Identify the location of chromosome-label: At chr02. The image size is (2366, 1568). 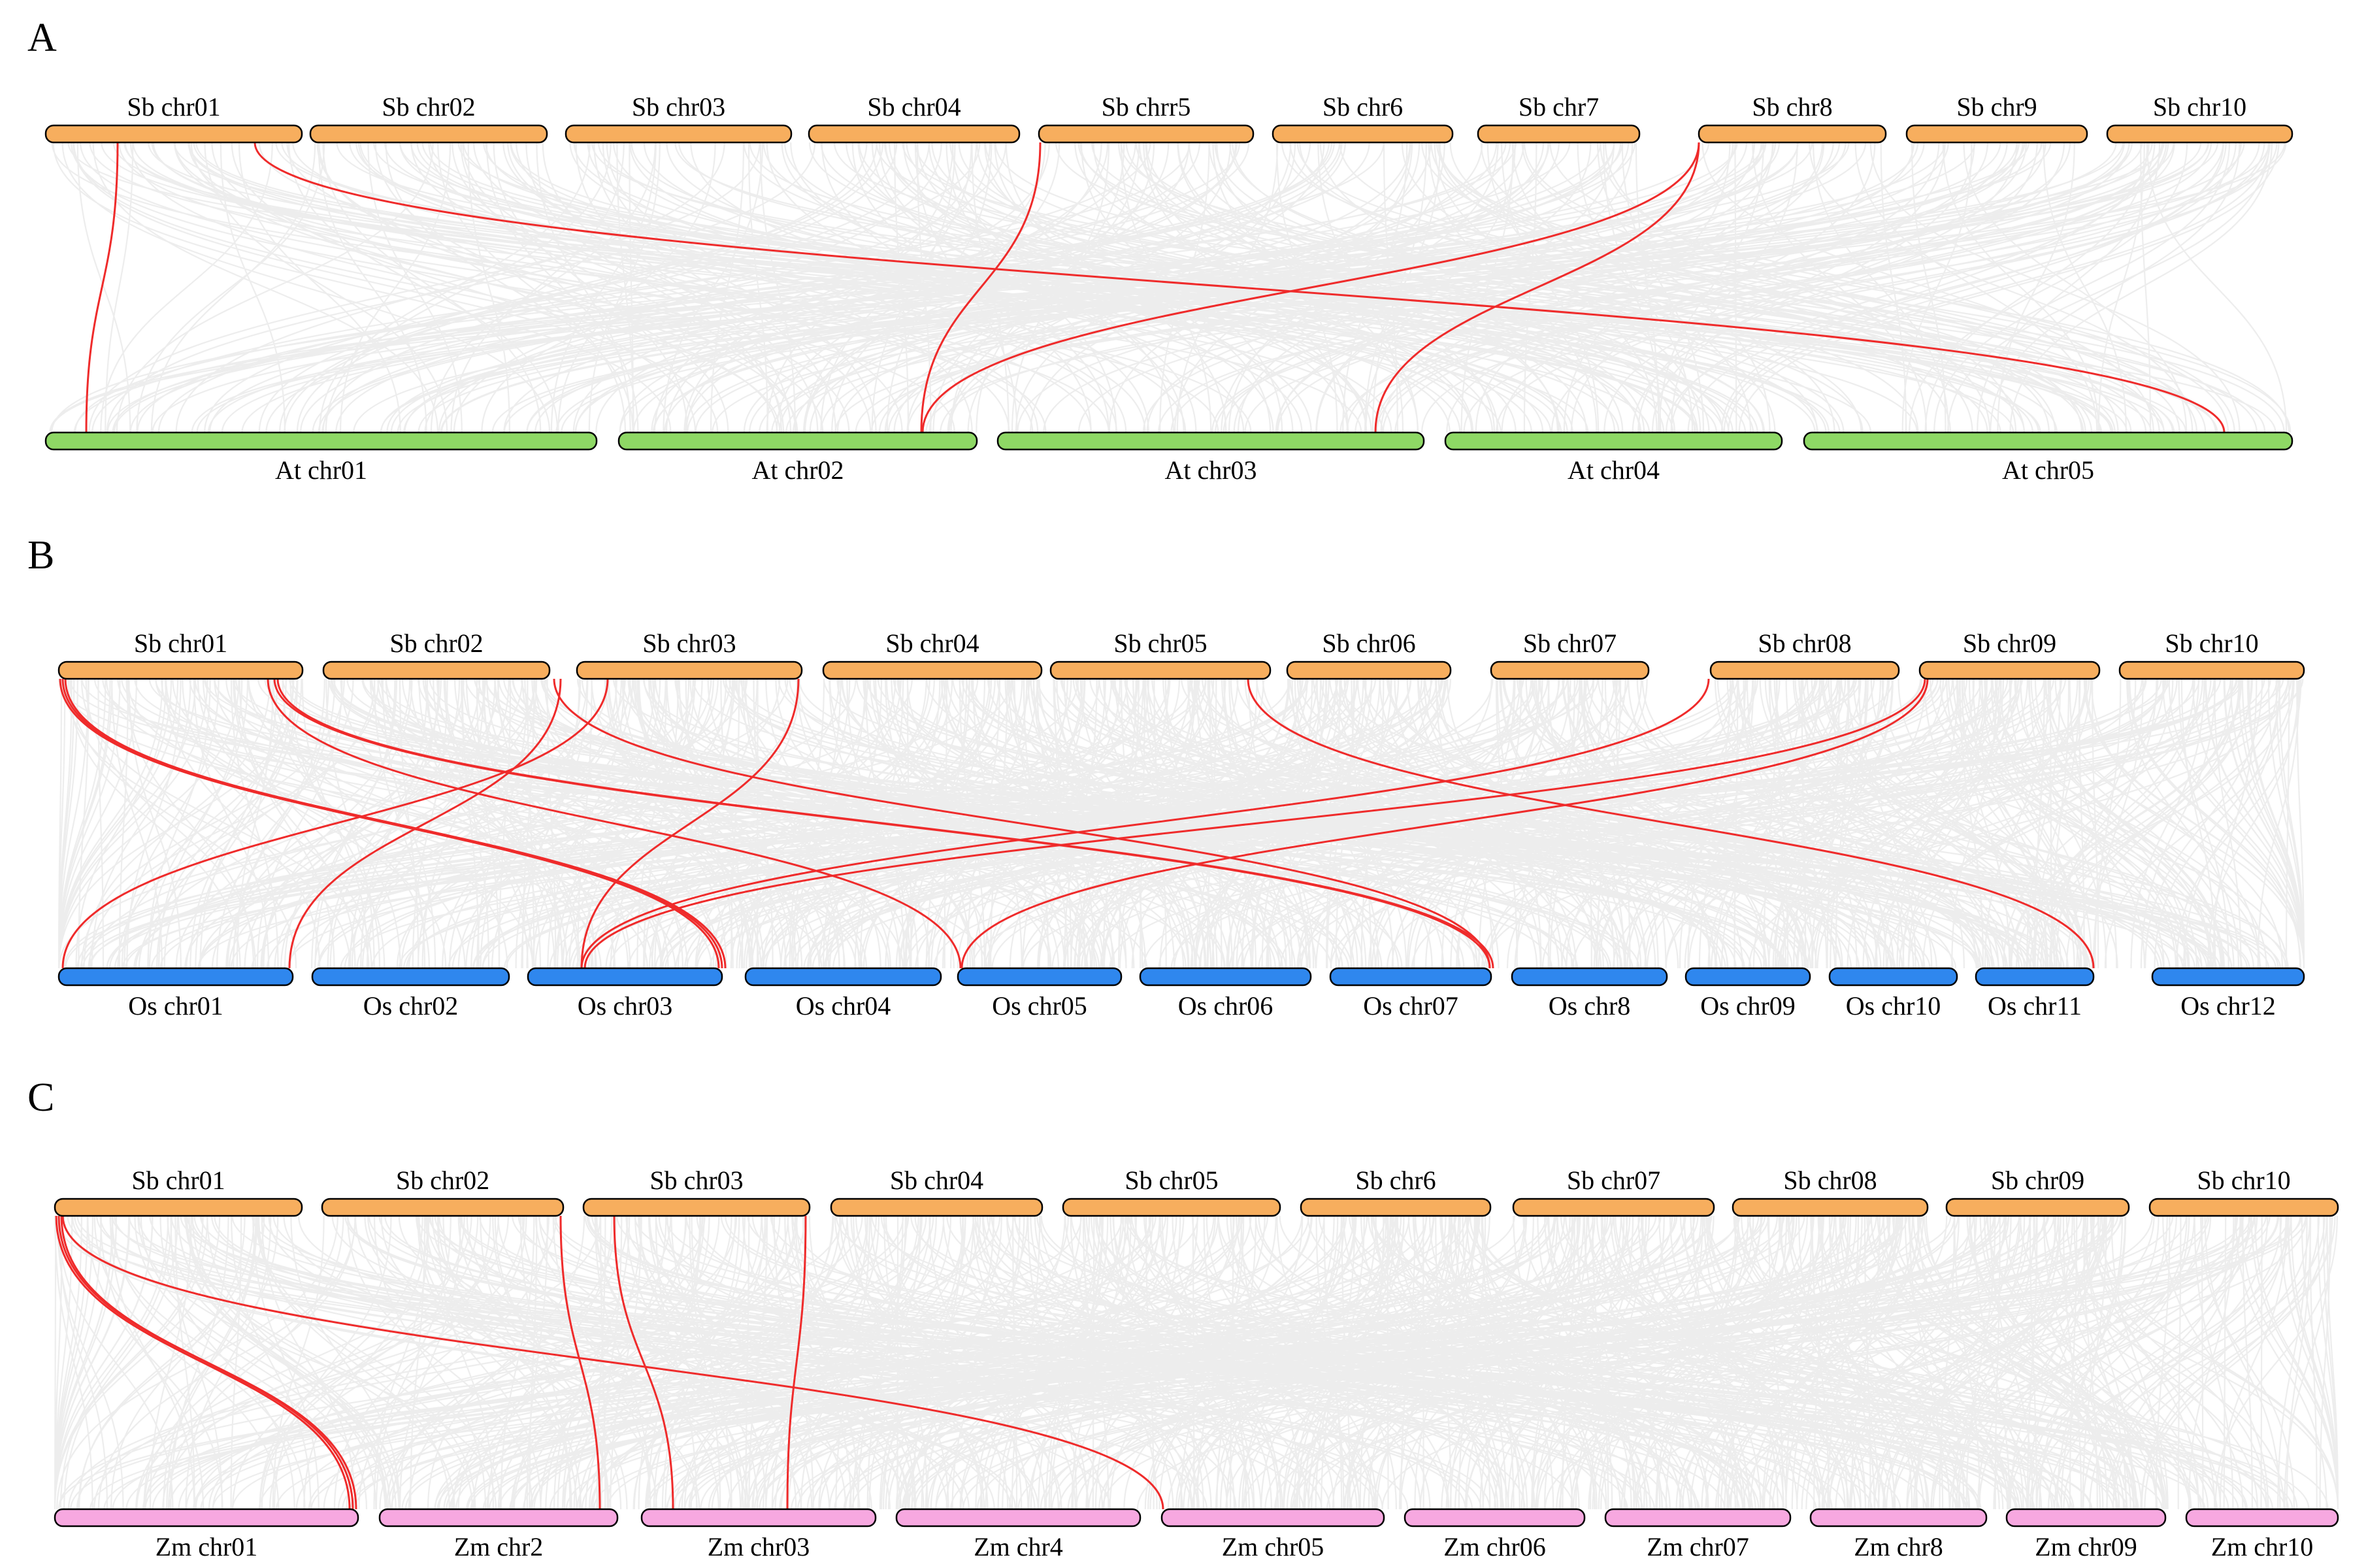
(797, 470).